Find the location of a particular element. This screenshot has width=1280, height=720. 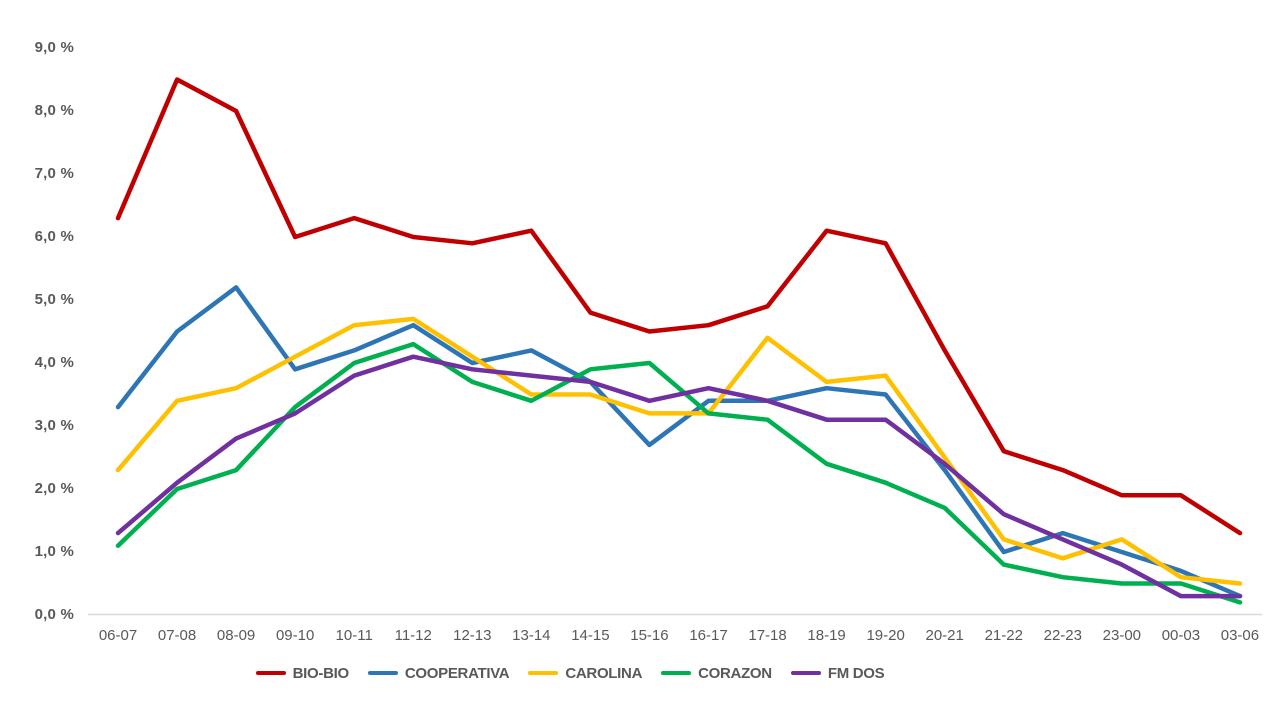

x-axis-label: 15-16 is located at coordinates (649, 635).